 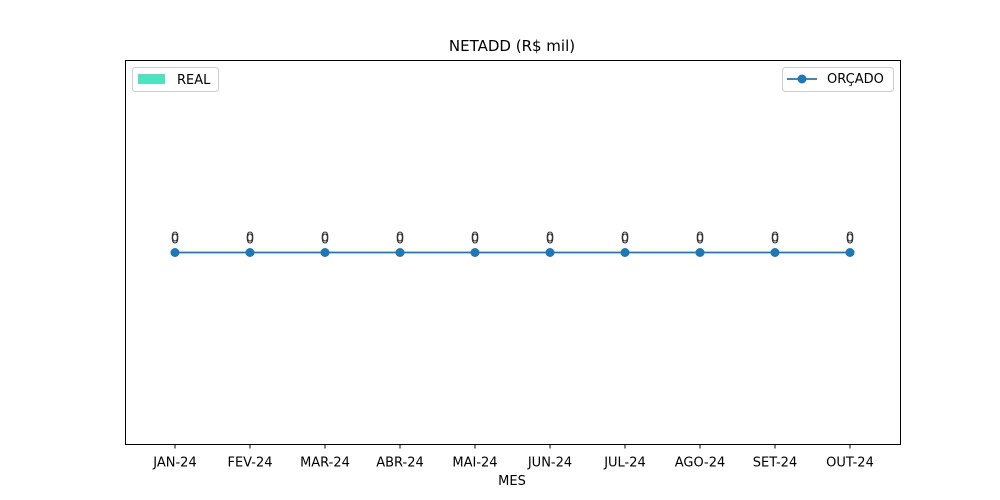 I want to click on x-tick-label: SET-24, so click(x=775, y=463).